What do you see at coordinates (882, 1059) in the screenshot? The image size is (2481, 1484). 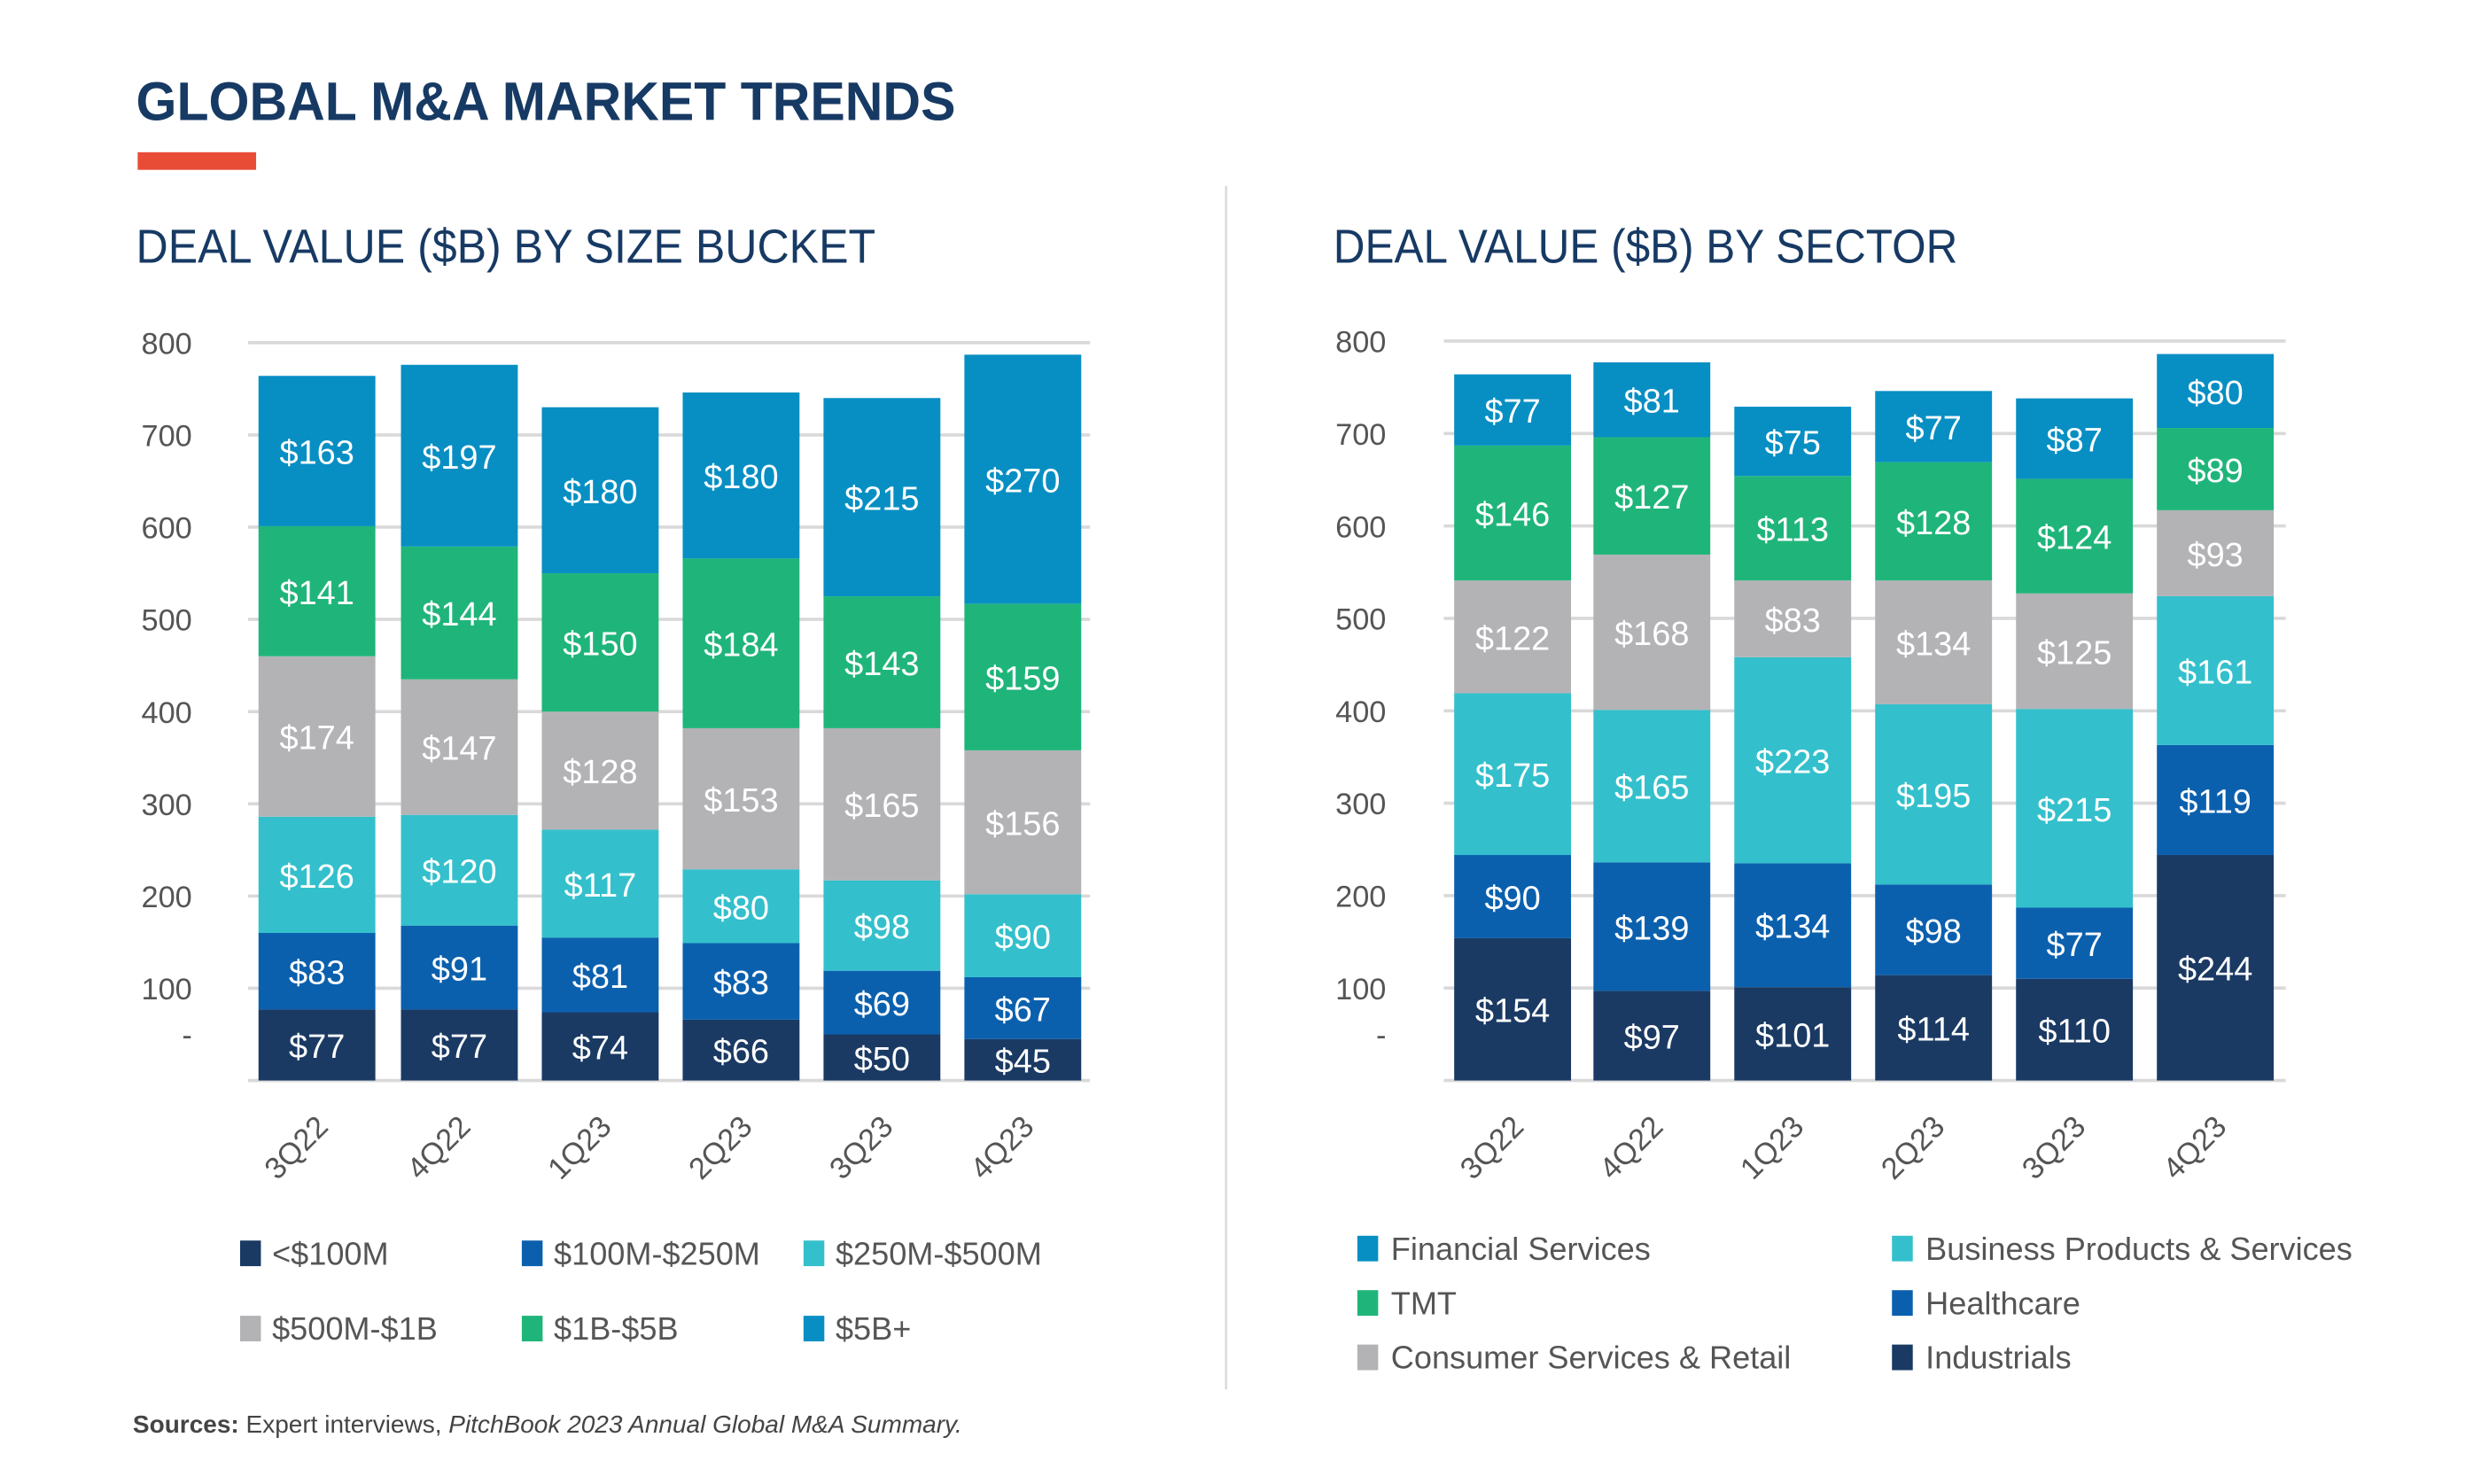 I see `data-label: $50` at bounding box center [882, 1059].